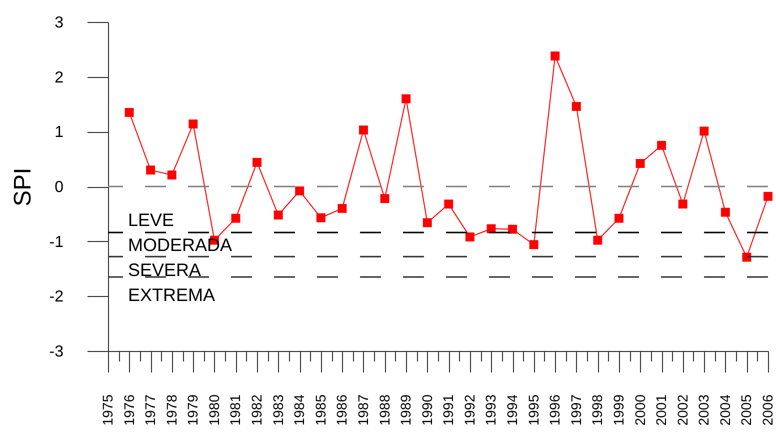 This screenshot has width=776, height=435. I want to click on x-tick-label: 1977, so click(150, 410).